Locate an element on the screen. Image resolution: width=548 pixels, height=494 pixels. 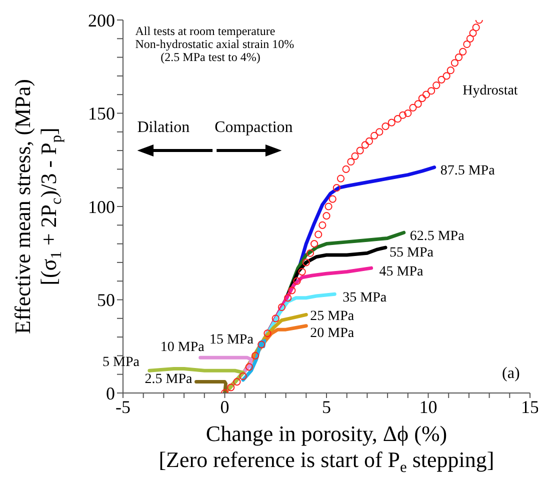
series-label: 10 MPa is located at coordinates (183, 347).